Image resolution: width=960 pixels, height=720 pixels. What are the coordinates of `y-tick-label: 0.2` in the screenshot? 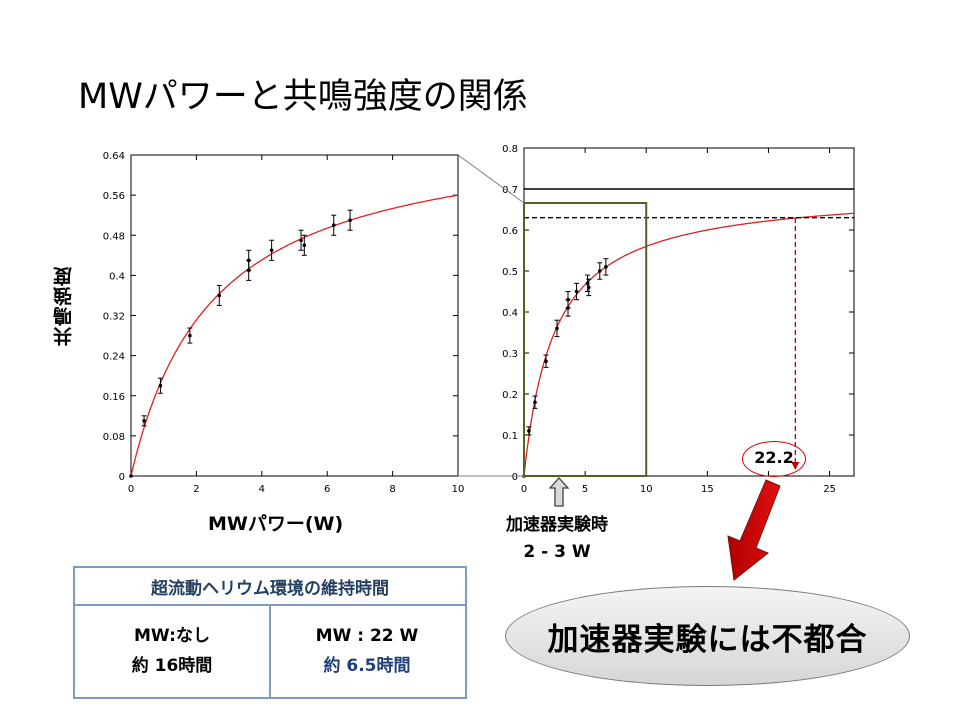 It's located at (510, 395).